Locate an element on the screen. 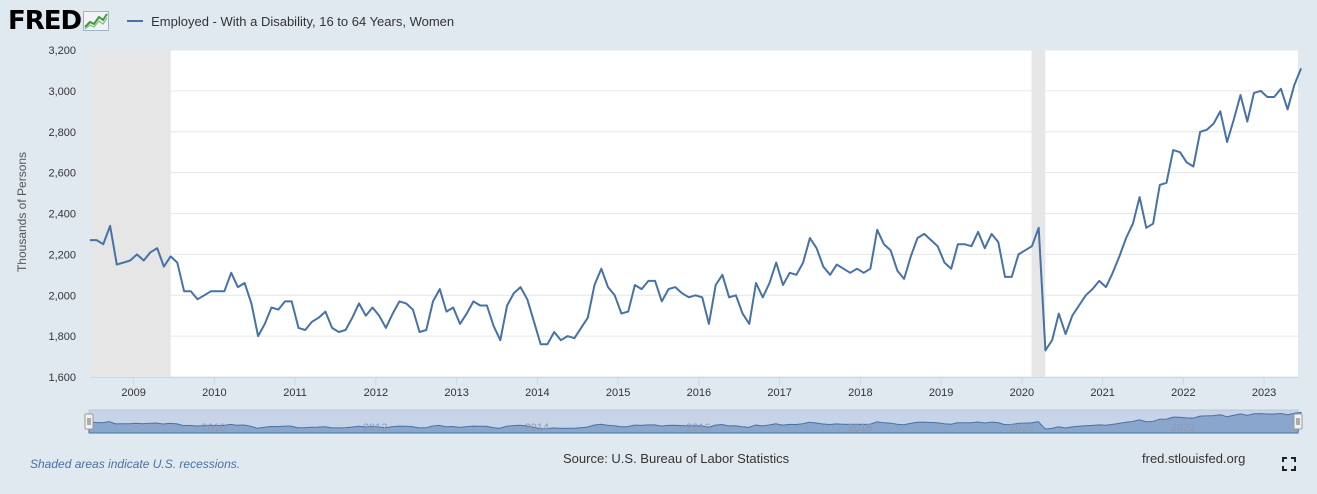 The image size is (1317, 494). navigator-year-label: 2022 is located at coordinates (1183, 428).